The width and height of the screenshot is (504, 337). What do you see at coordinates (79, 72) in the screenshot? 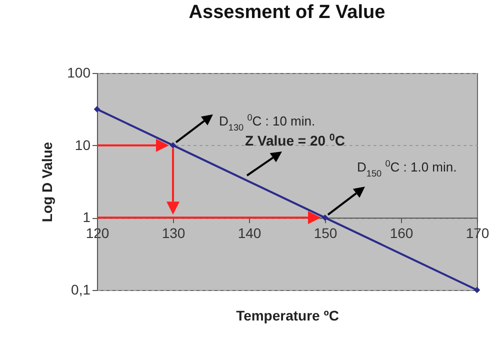
I see `y-tick-label: 100` at bounding box center [79, 72].